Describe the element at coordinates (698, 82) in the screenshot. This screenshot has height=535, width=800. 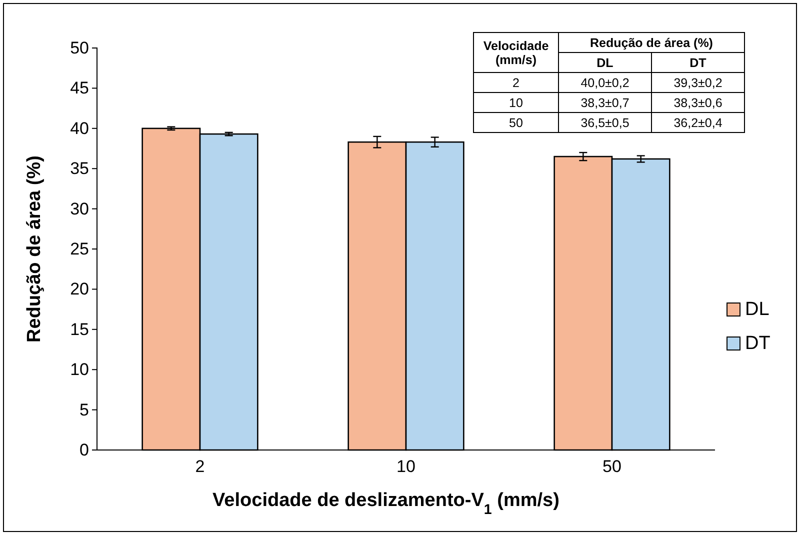
I see `annotation: 39,3±0,2` at that location.